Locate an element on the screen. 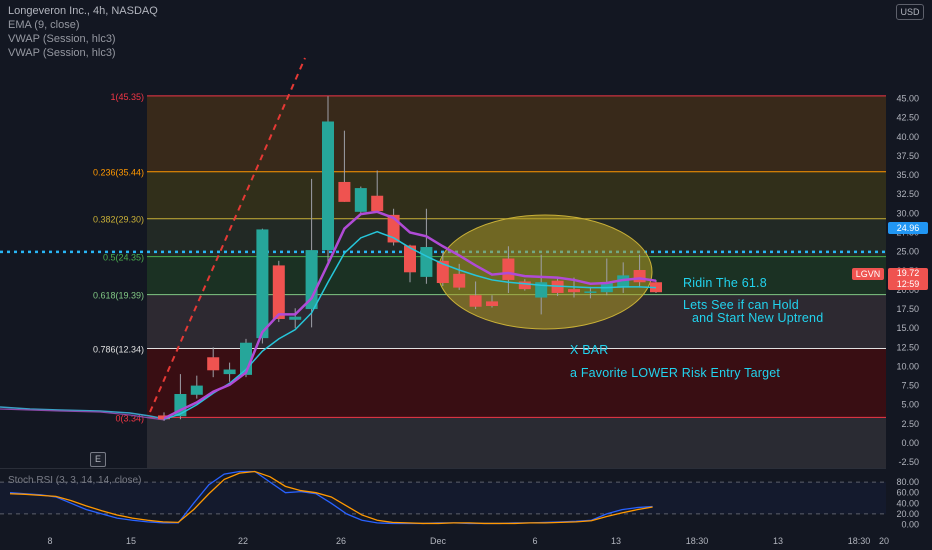  time-tick-label: 20 is located at coordinates (884, 541).